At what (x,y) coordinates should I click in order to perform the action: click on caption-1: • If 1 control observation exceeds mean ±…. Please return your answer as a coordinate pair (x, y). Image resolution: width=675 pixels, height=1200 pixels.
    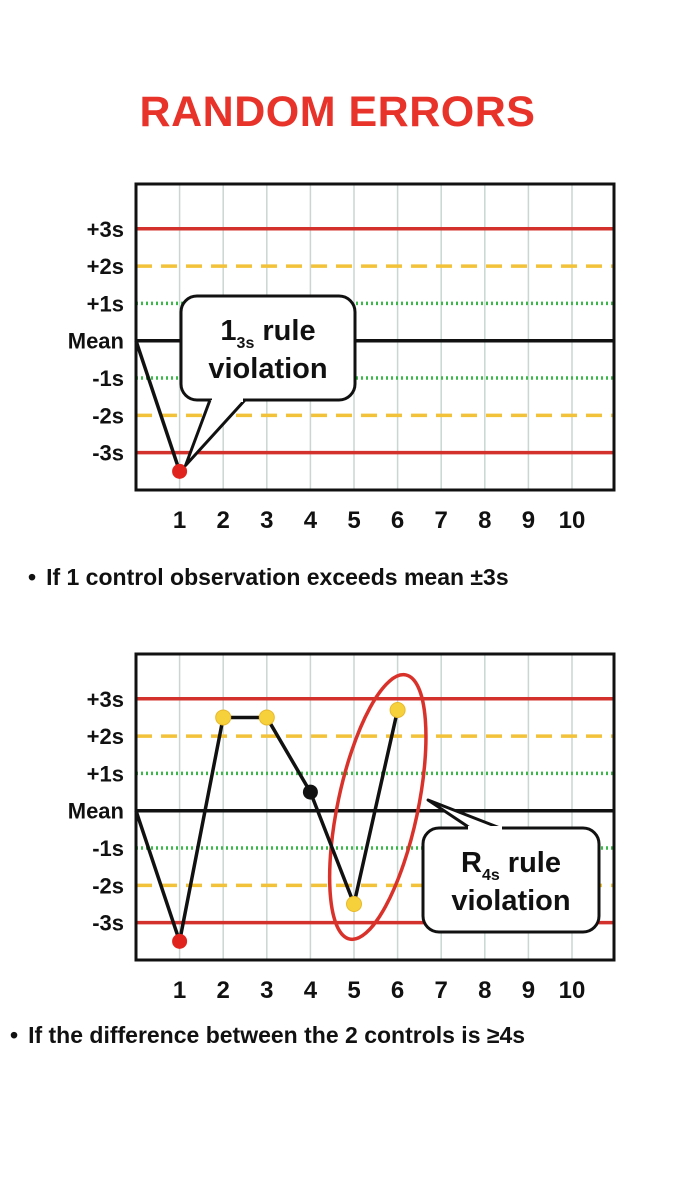
    Looking at the image, I should click on (268, 577).